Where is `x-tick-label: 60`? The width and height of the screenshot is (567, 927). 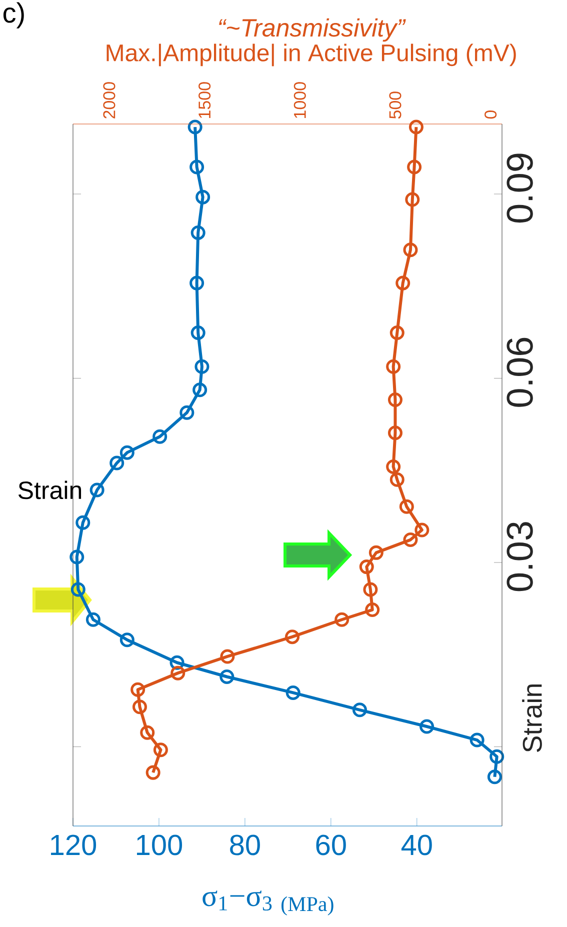 x-tick-label: 60 is located at coordinates (331, 845).